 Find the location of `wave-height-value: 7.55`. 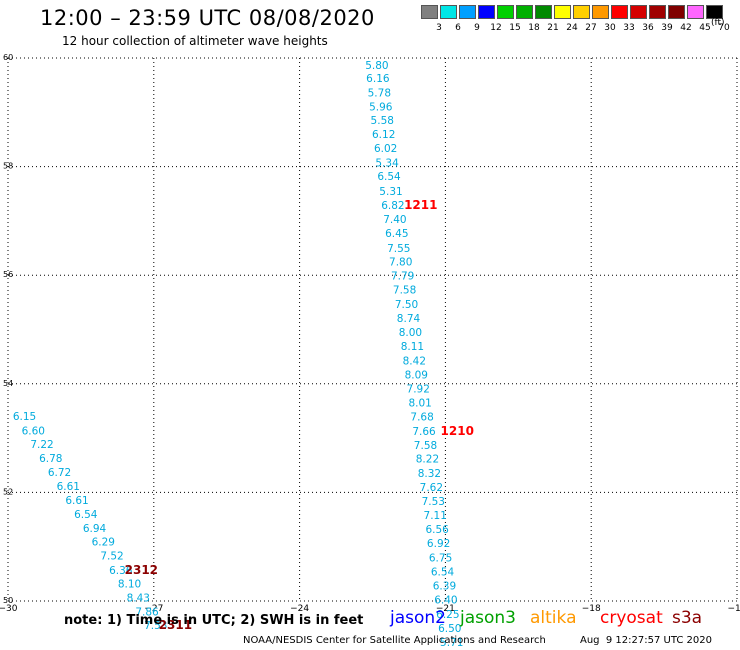

wave-height-value: 7.55 is located at coordinates (398, 249).